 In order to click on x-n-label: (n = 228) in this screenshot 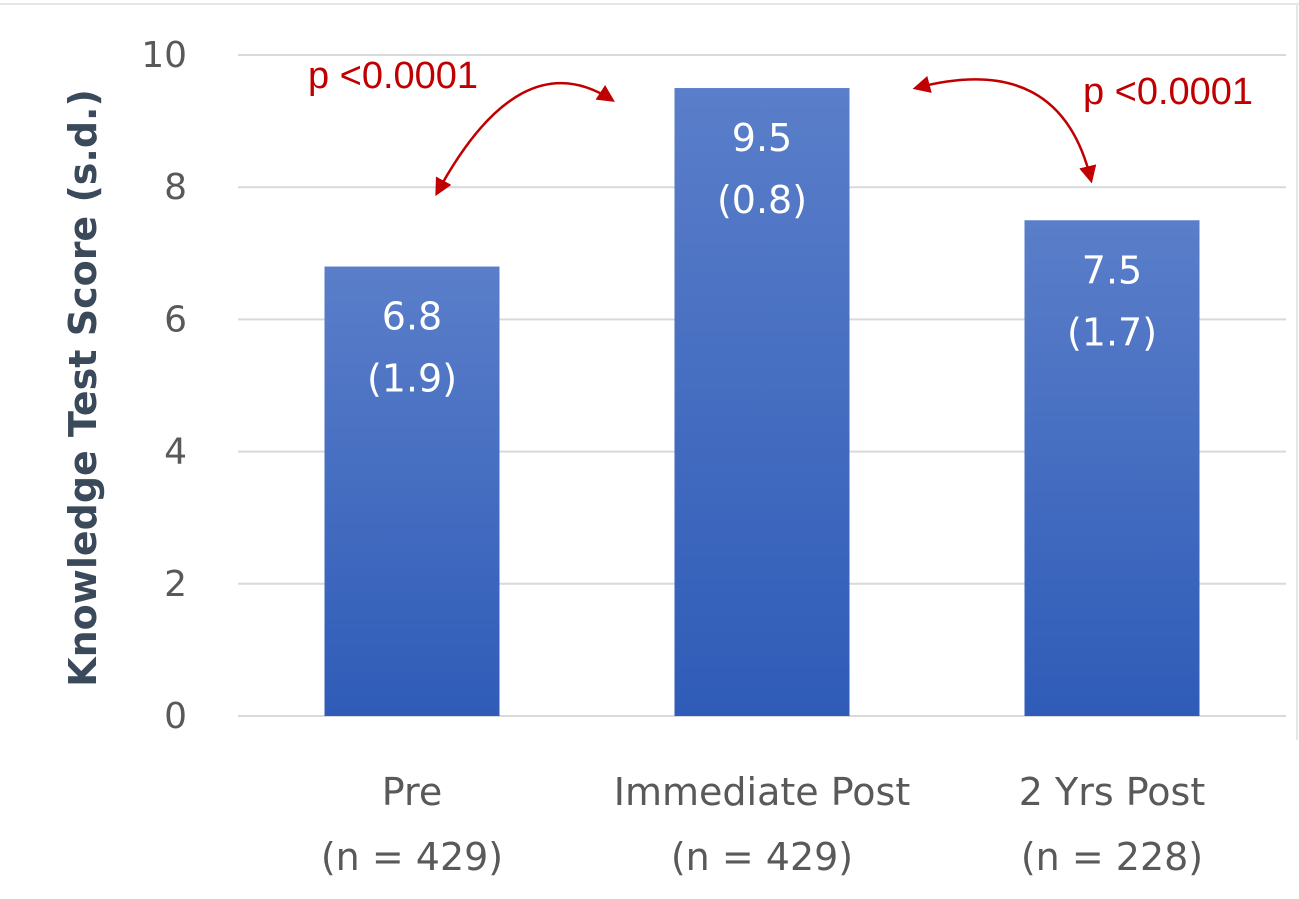, I will do `click(1112, 857)`.